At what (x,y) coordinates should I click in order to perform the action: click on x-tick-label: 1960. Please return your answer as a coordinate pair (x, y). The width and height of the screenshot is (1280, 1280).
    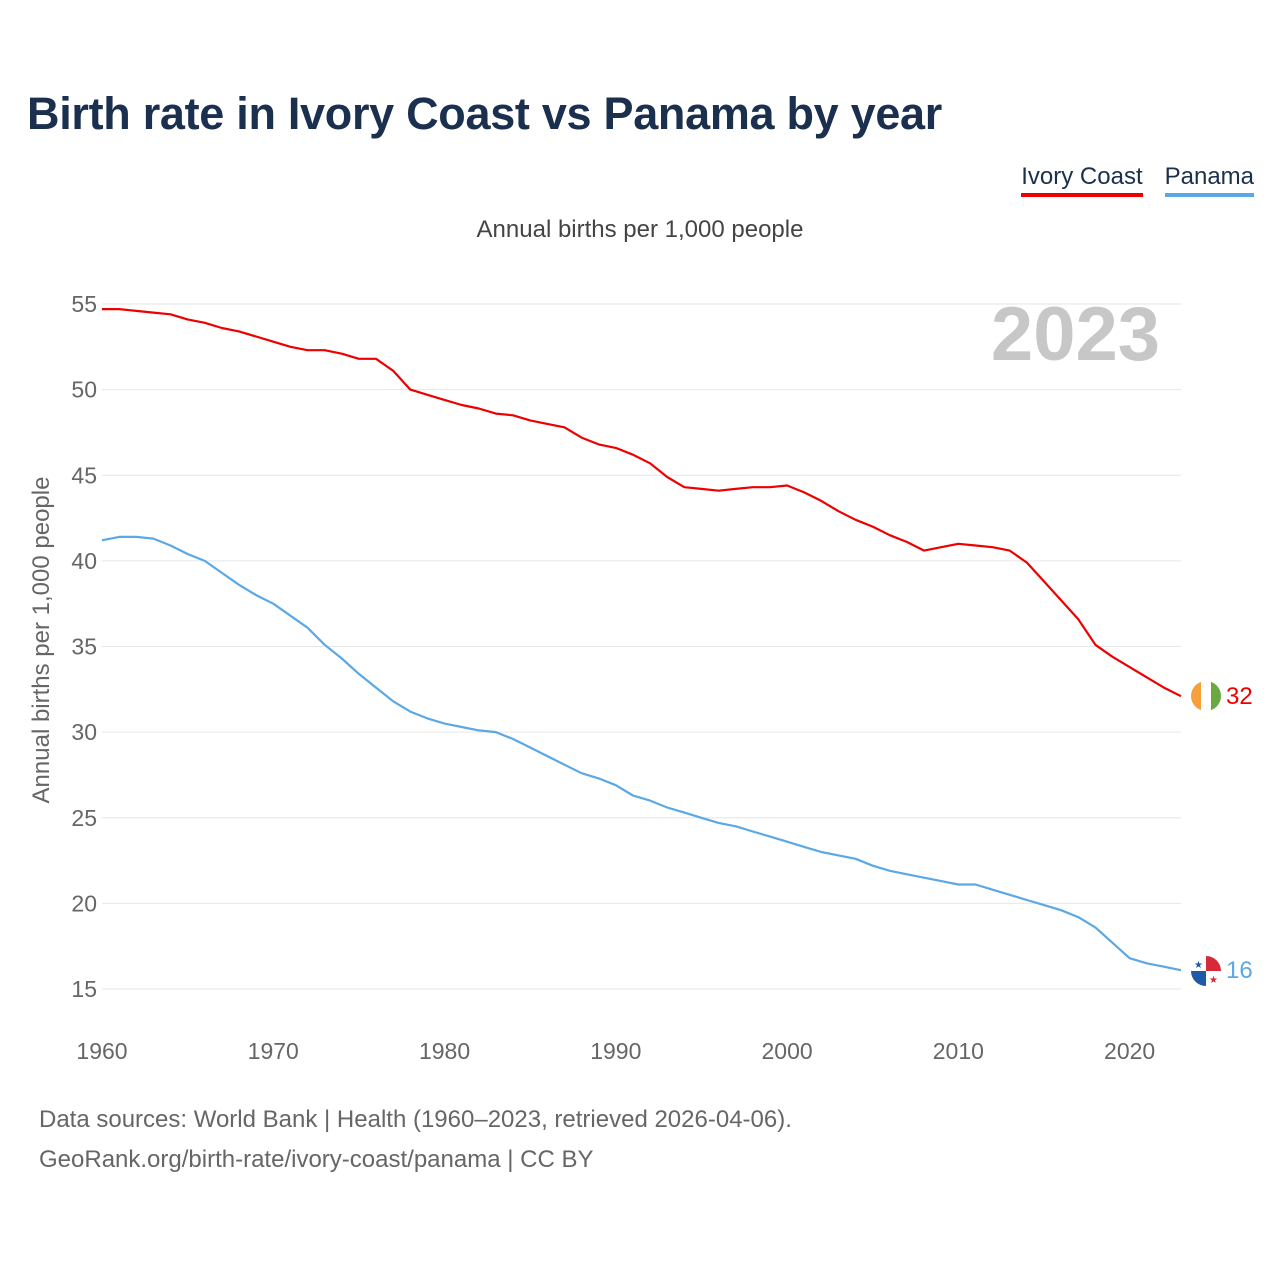
    Looking at the image, I should click on (101, 1051).